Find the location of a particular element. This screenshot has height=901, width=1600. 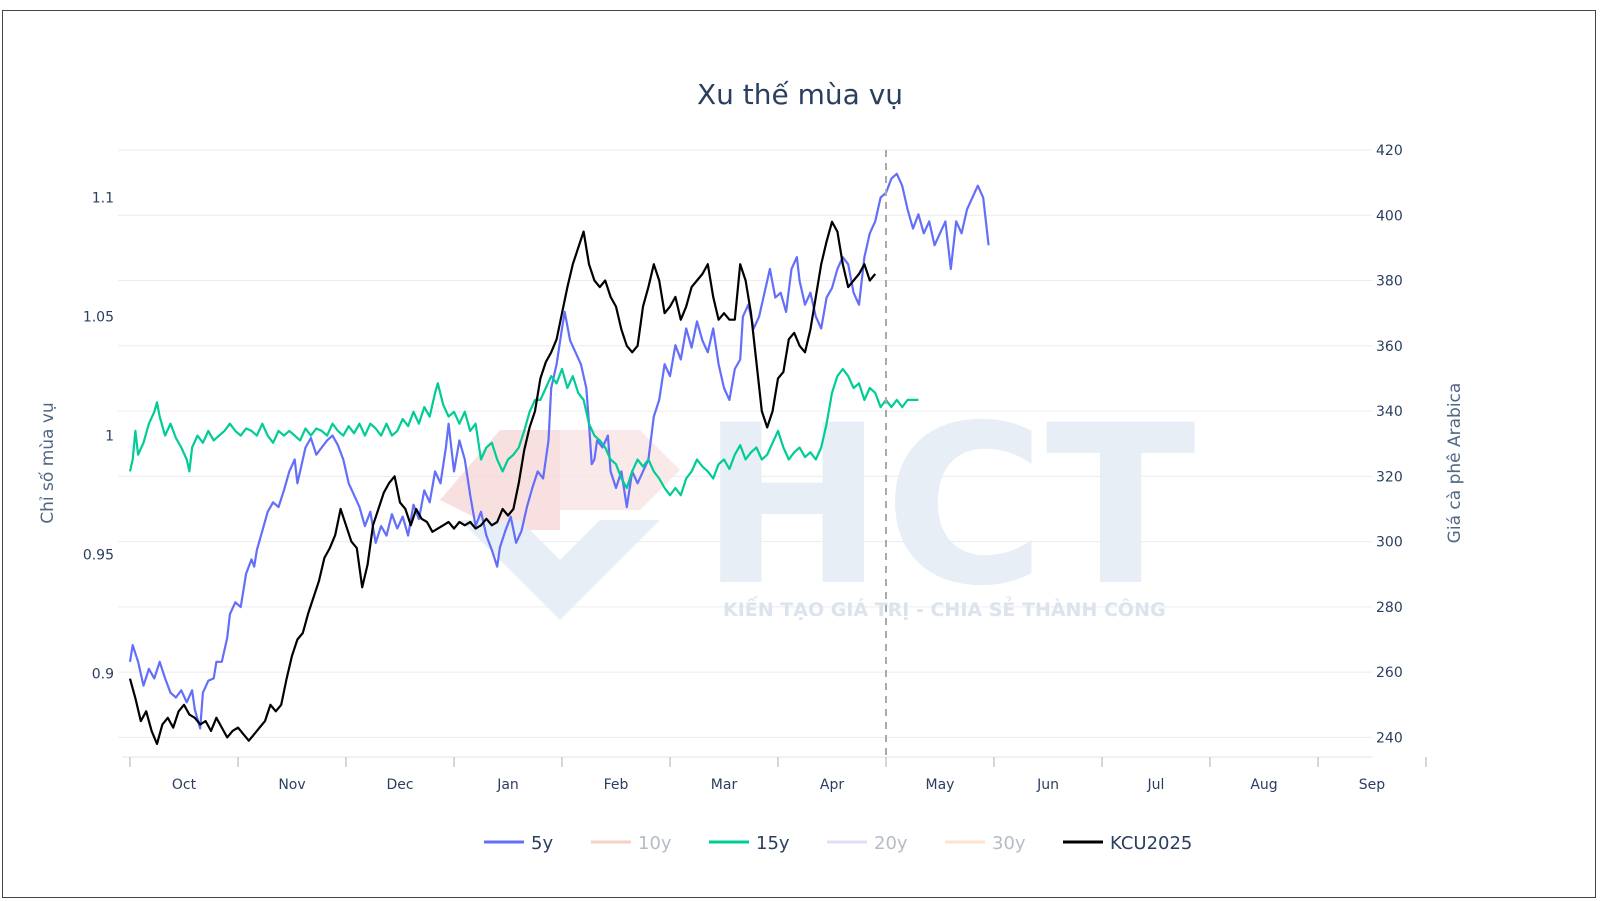

y-right-tick-label: 380 is located at coordinates (1389, 282).